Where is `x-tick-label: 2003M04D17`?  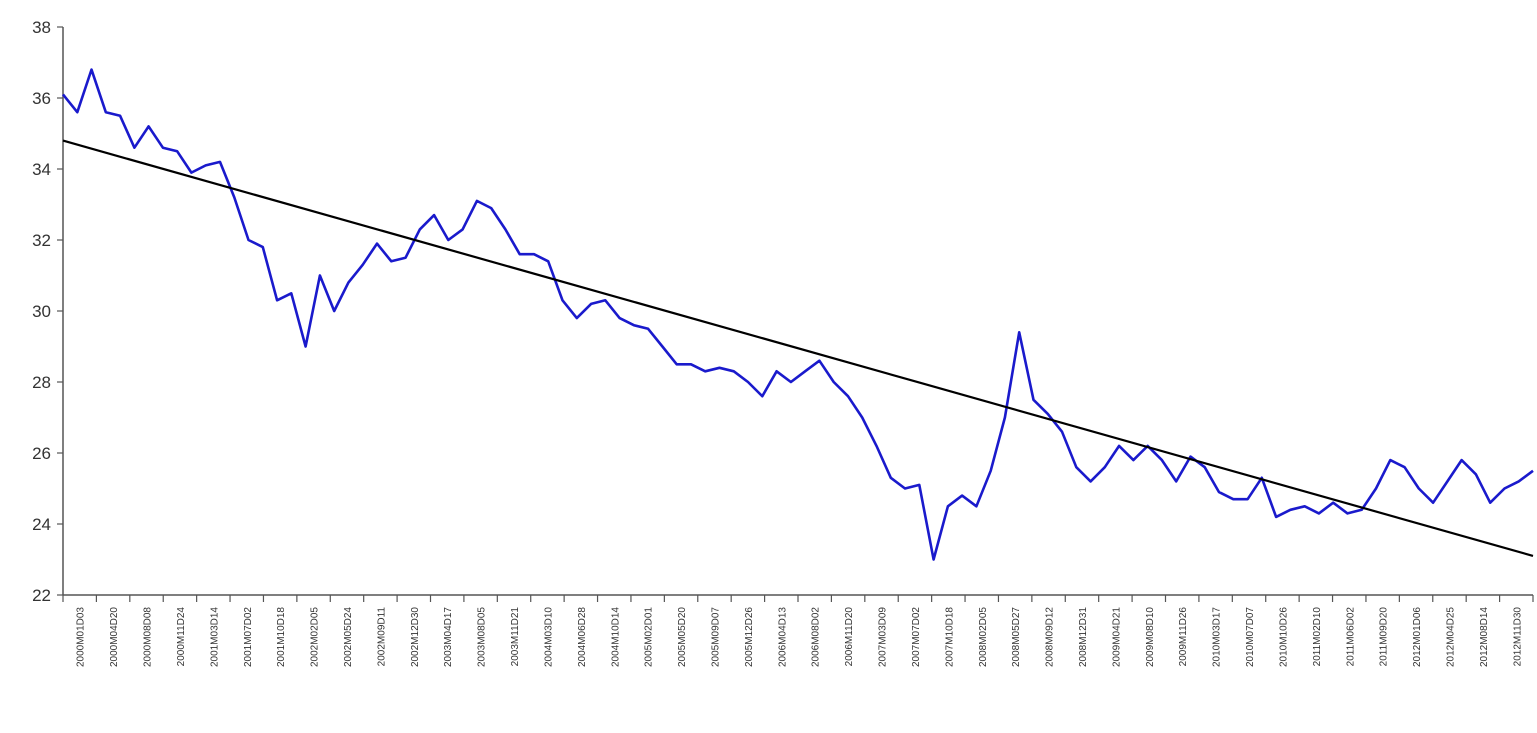
x-tick-label: 2003M04D17 is located at coordinates (448, 637).